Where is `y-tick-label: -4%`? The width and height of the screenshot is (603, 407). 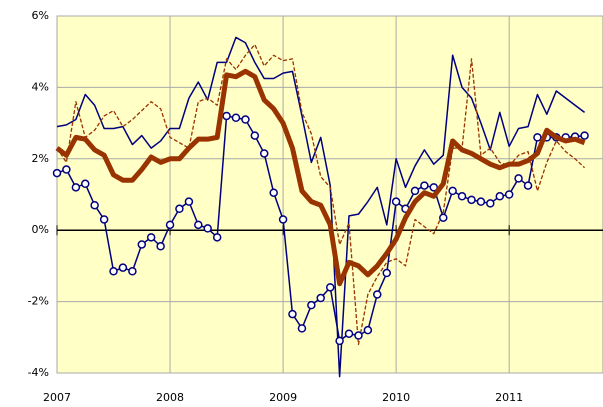
y-tick-label: -4% is located at coordinates (38, 372).